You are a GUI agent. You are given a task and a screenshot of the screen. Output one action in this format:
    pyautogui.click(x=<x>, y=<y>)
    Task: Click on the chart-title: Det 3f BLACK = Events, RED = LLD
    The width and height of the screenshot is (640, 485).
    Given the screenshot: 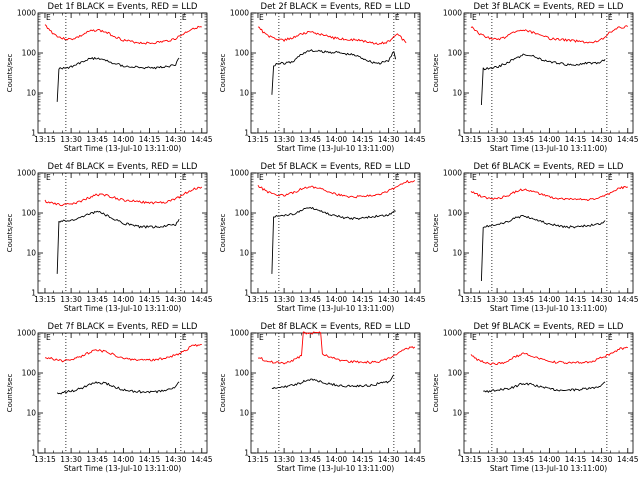 What is the action you would take?
    pyautogui.click(x=549, y=7)
    